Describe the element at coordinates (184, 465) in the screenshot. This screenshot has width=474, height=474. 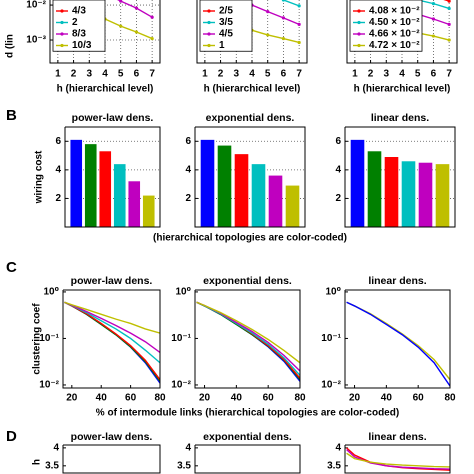
I see `y-tick-label: 3.5` at that location.